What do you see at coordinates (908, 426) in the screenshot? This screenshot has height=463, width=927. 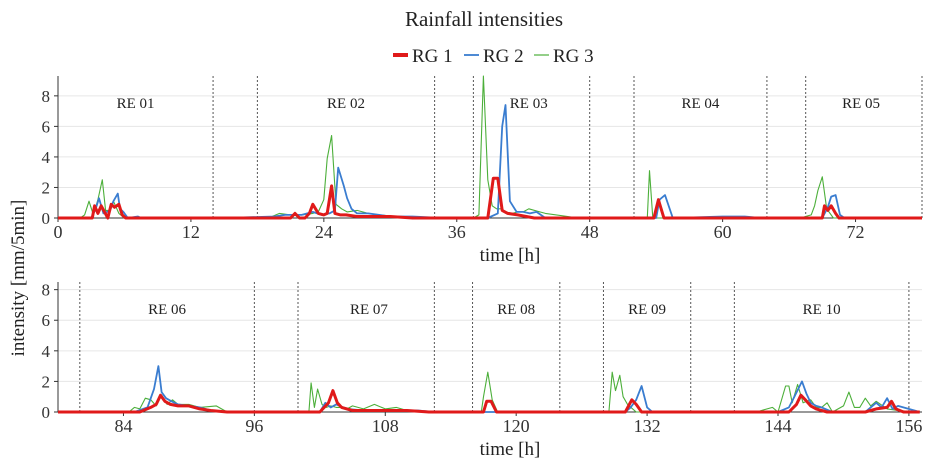 I see `x-tick-label: 156` at bounding box center [908, 426].